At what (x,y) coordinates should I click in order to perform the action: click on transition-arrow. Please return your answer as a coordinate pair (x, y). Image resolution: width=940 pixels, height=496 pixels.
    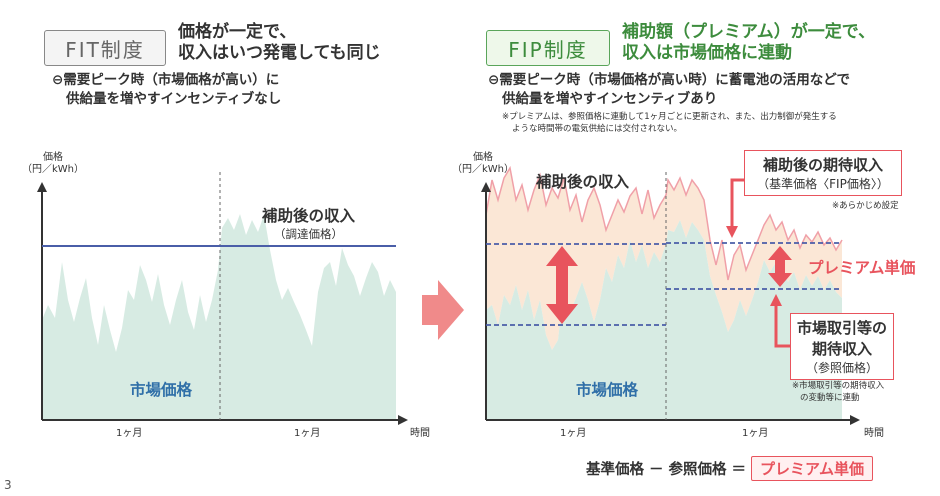
    Looking at the image, I should click on (443, 310).